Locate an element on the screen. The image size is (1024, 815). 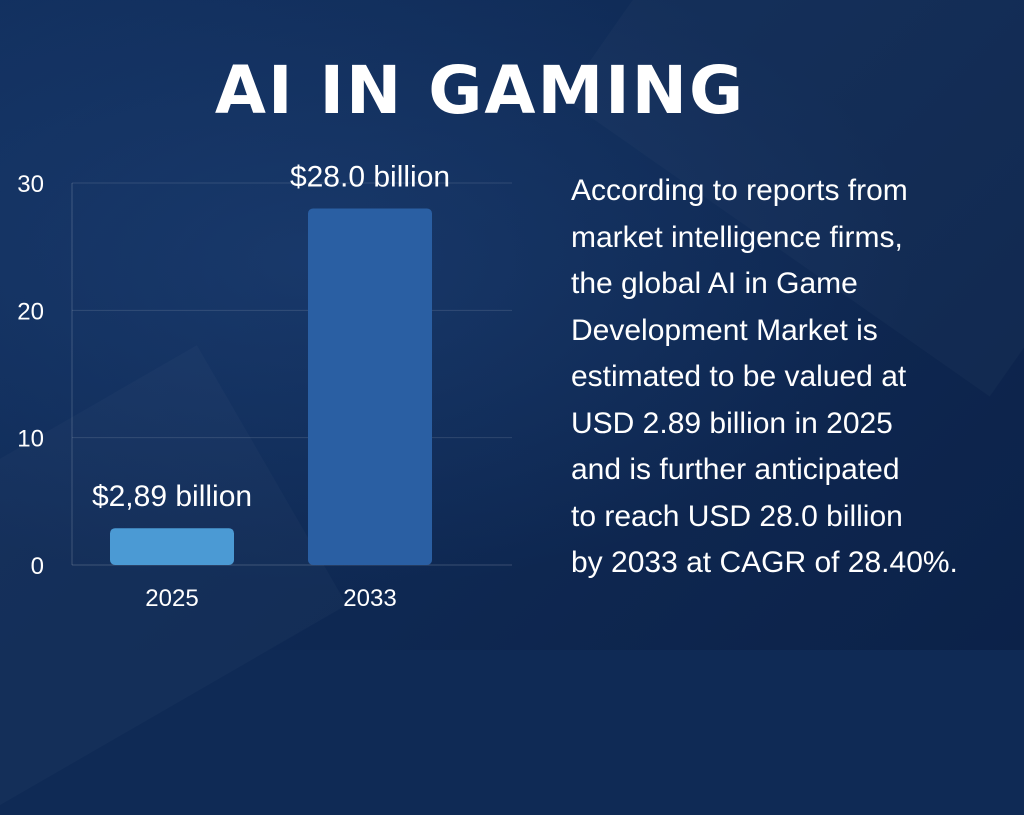
data-label: $28.0 billion is located at coordinates (370, 176).